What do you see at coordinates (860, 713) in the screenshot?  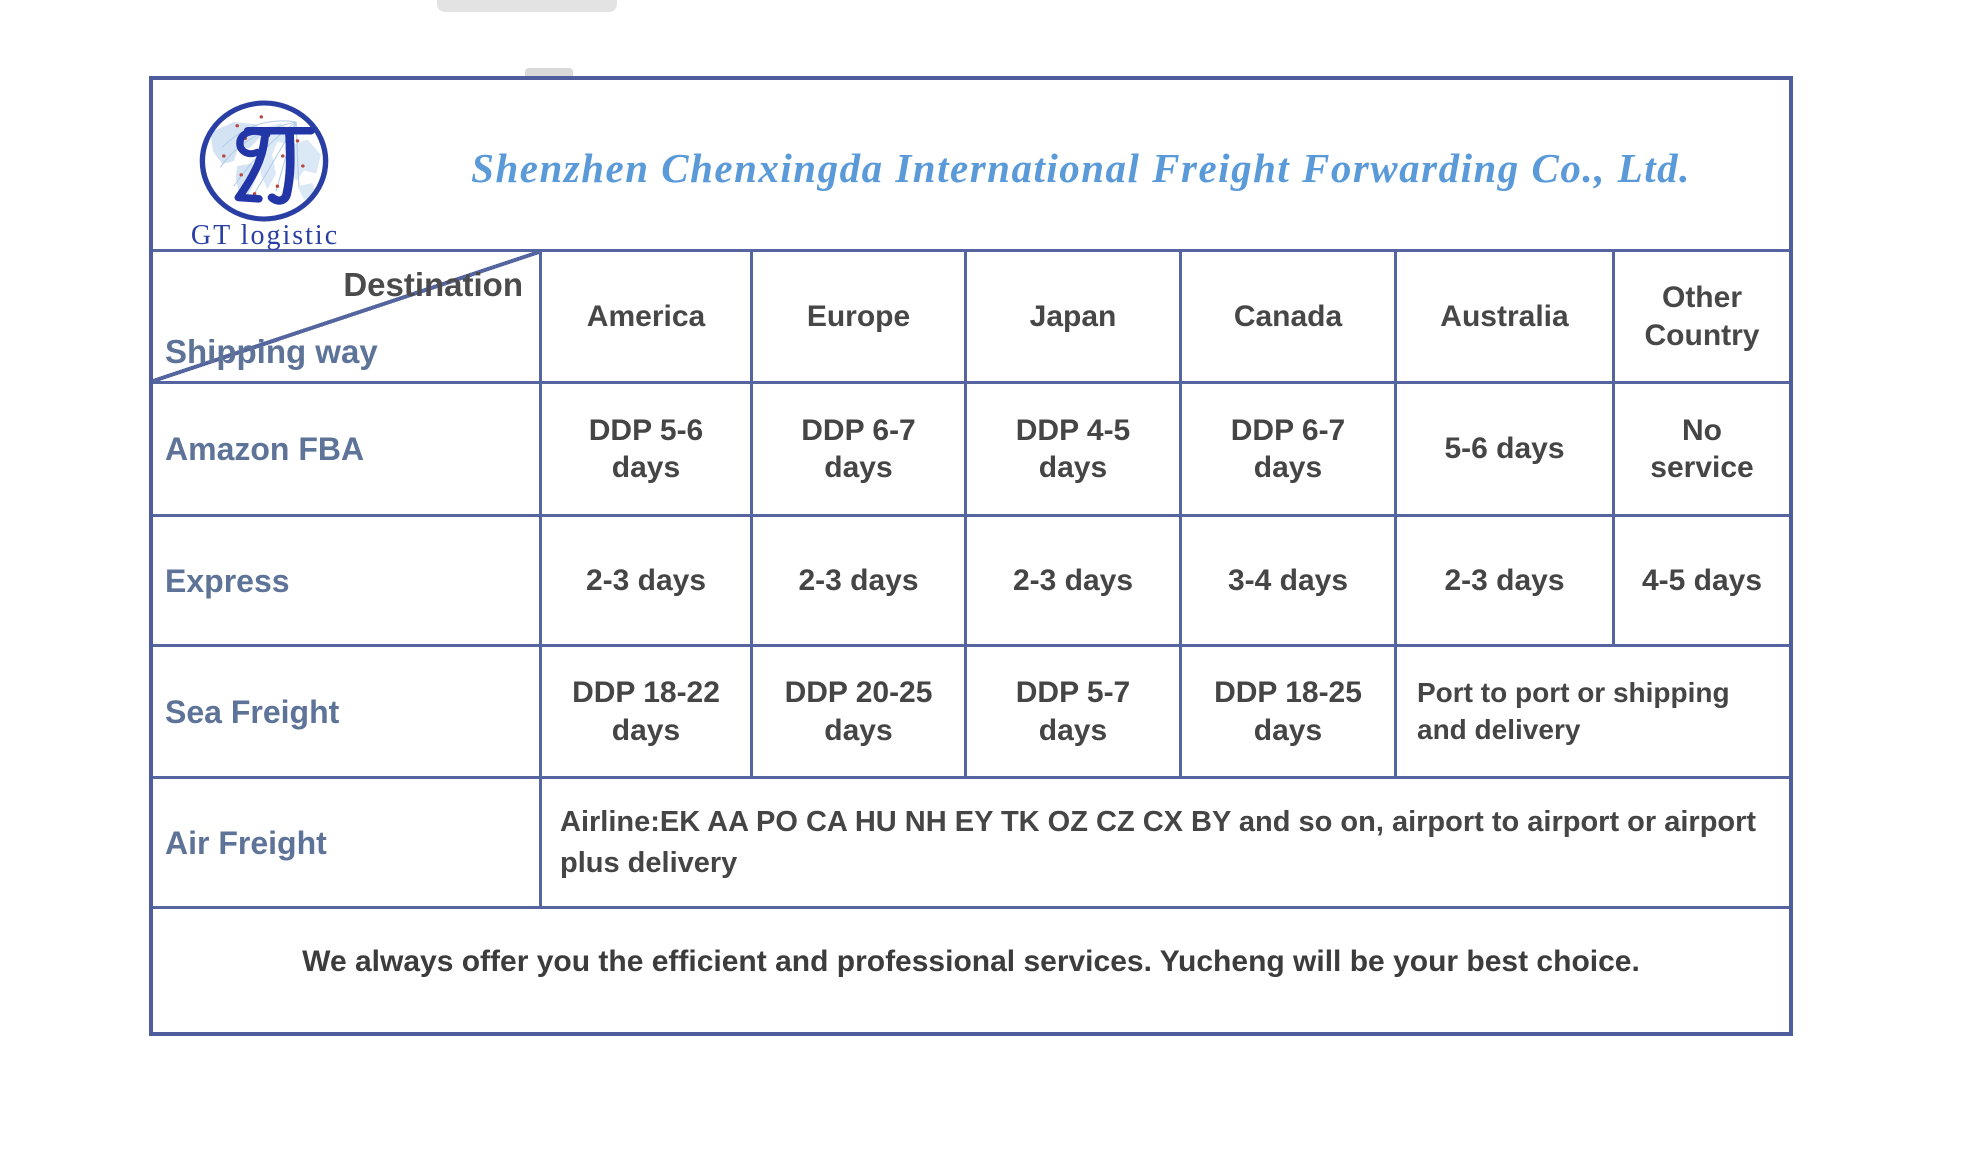 I see `table-cell: DDP 20-25 days` at bounding box center [860, 713].